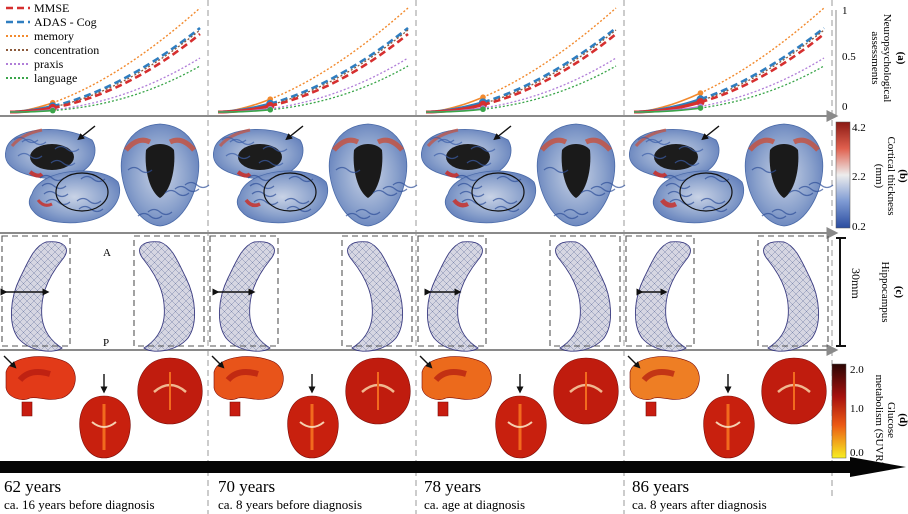  I want to click on row-b-line1: Cortical thickness, so click(891, 175).